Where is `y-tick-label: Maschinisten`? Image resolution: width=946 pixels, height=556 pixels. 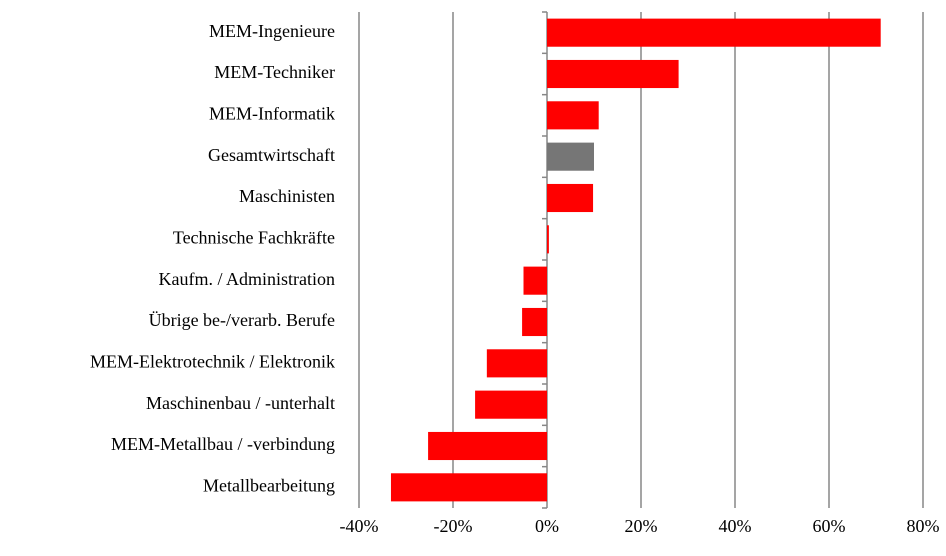
y-tick-label: Maschinisten is located at coordinates (287, 196).